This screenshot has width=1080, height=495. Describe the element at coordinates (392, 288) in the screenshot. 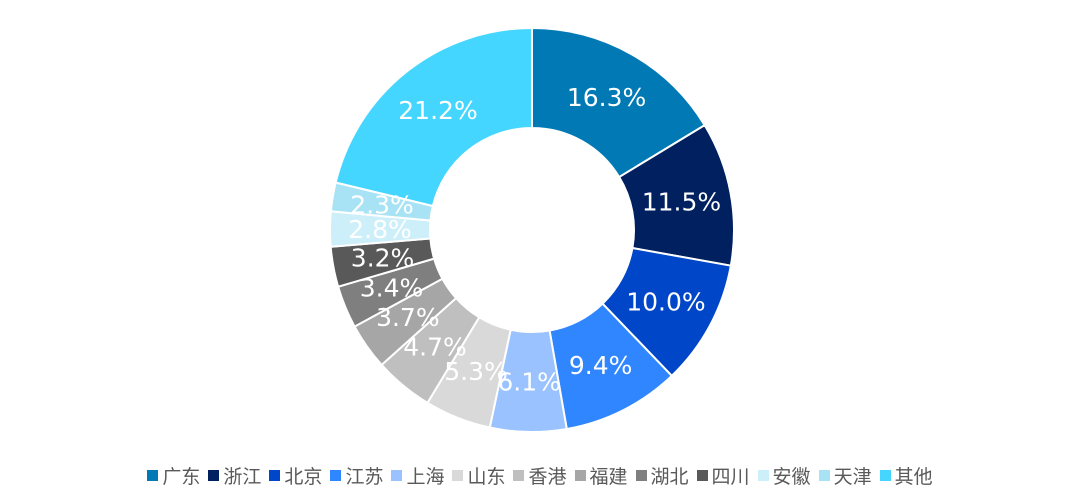

I see `slice-label-9: 3.4%` at that location.